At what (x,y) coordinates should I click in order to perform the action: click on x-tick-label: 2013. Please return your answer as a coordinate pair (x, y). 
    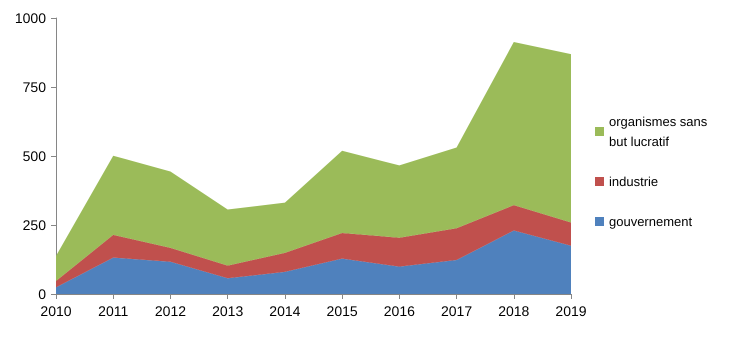
    Looking at the image, I should click on (228, 311).